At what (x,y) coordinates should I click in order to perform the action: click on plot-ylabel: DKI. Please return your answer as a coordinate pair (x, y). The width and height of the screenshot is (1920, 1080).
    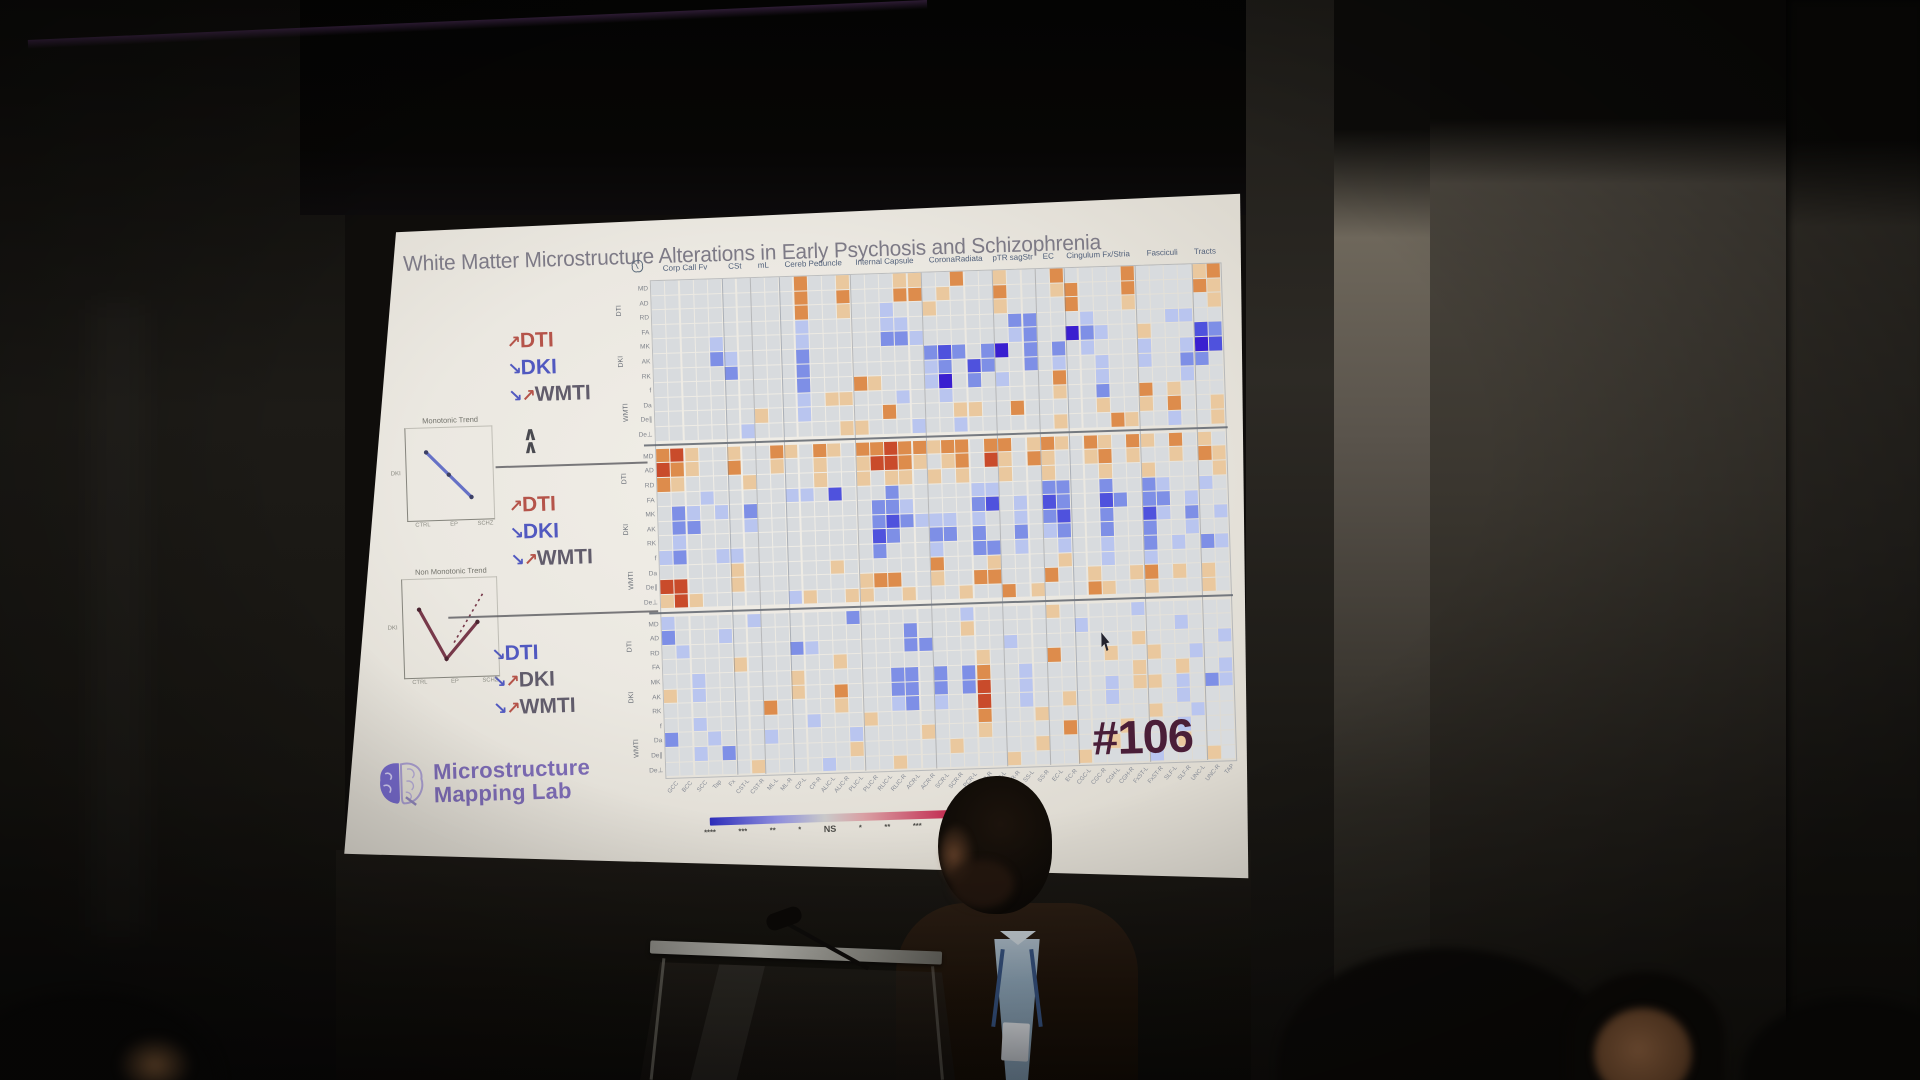
    Looking at the image, I should click on (395, 474).